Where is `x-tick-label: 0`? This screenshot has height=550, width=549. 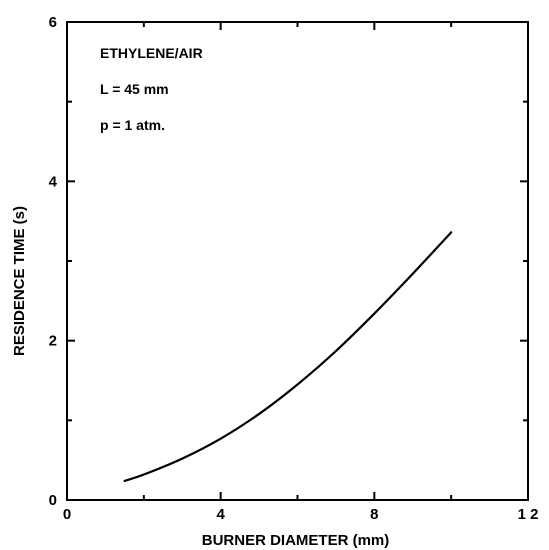 x-tick-label: 0 is located at coordinates (67, 514).